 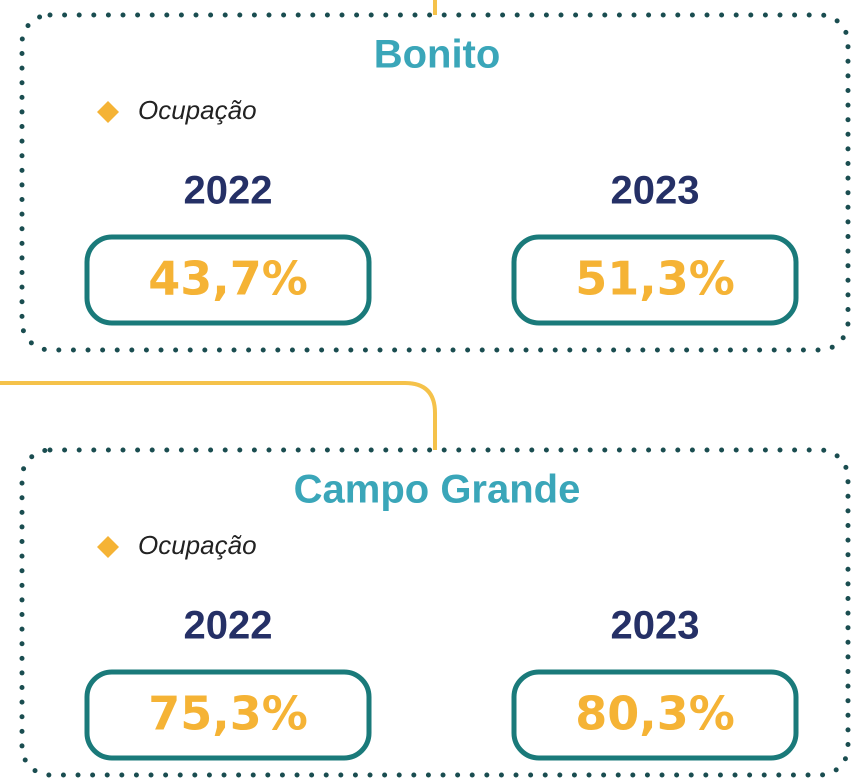 What do you see at coordinates (437, 490) in the screenshot?
I see `card-title: Campo Grande` at bounding box center [437, 490].